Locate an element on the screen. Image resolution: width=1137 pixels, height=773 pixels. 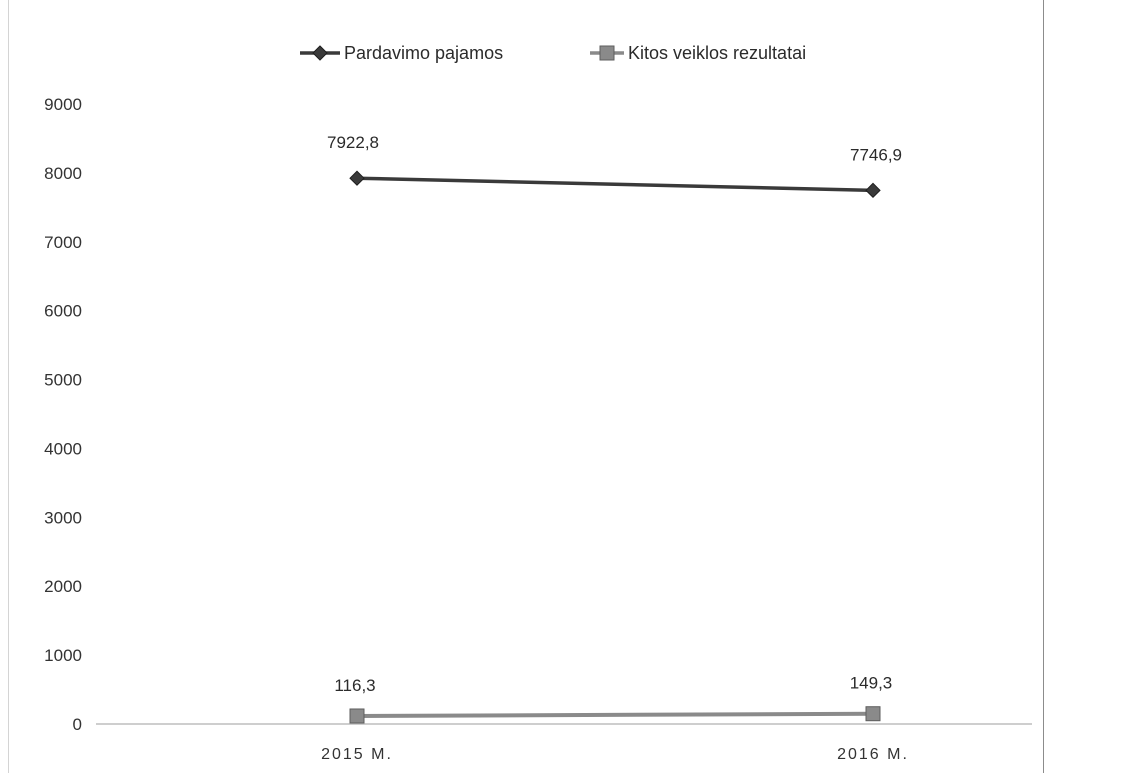
legend-item-1: Pardavimo pajamos is located at coordinates (401, 53).